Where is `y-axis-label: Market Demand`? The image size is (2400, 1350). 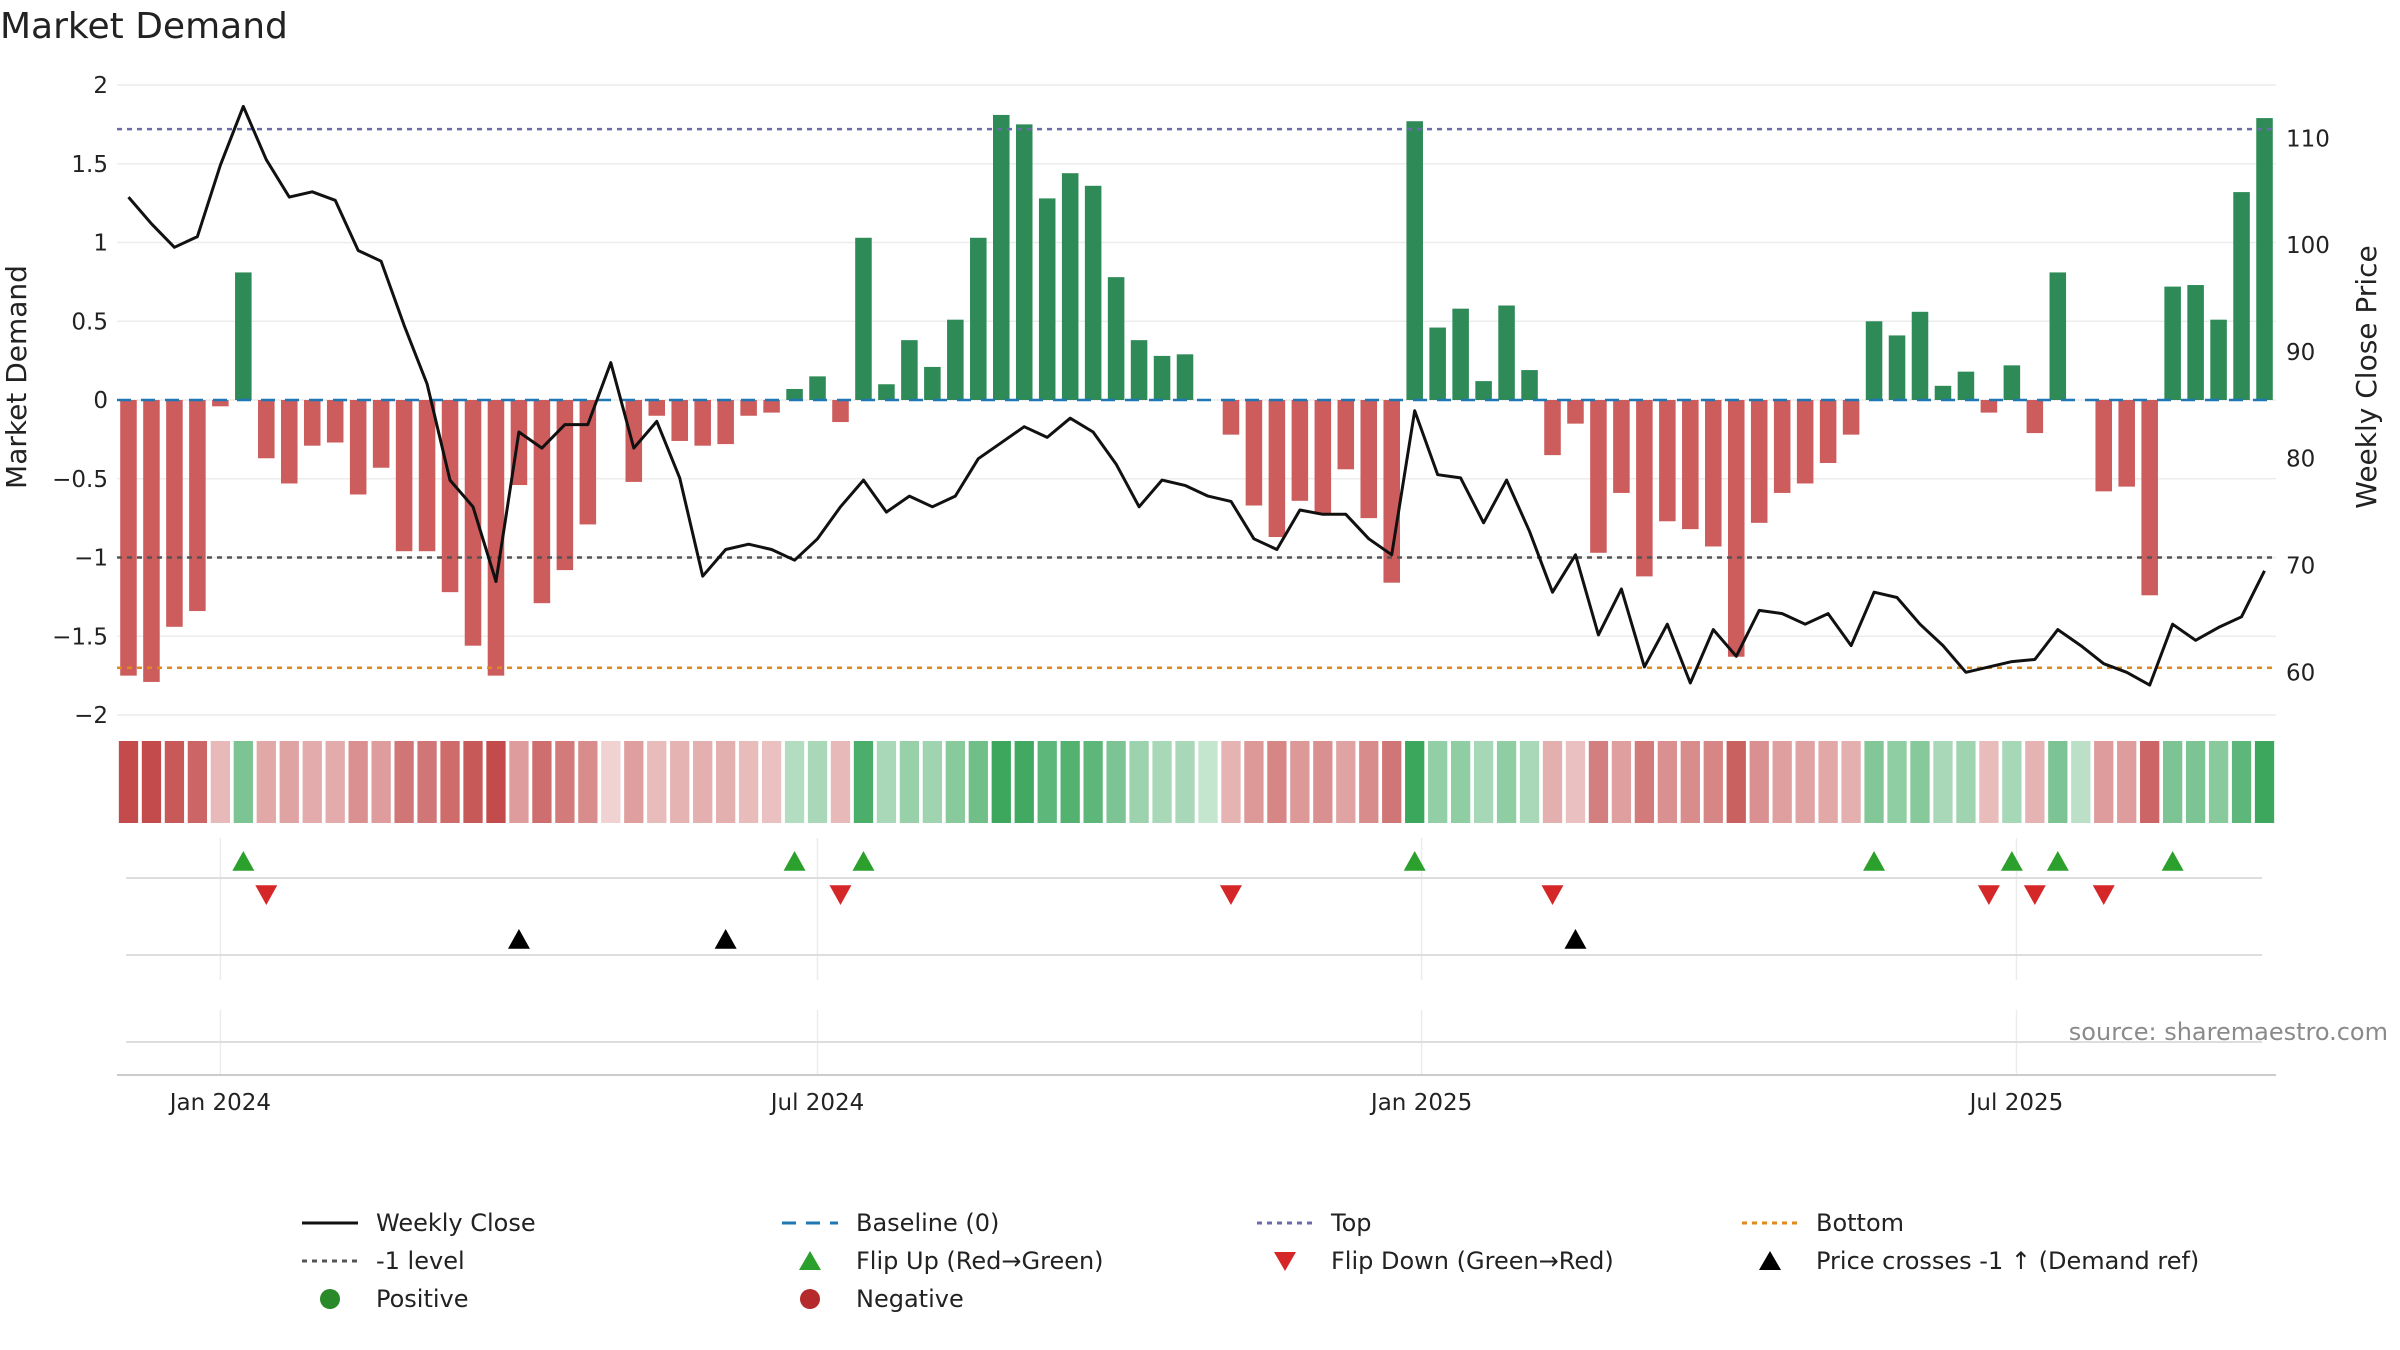 y-axis-label: Market Demand is located at coordinates (16, 377).